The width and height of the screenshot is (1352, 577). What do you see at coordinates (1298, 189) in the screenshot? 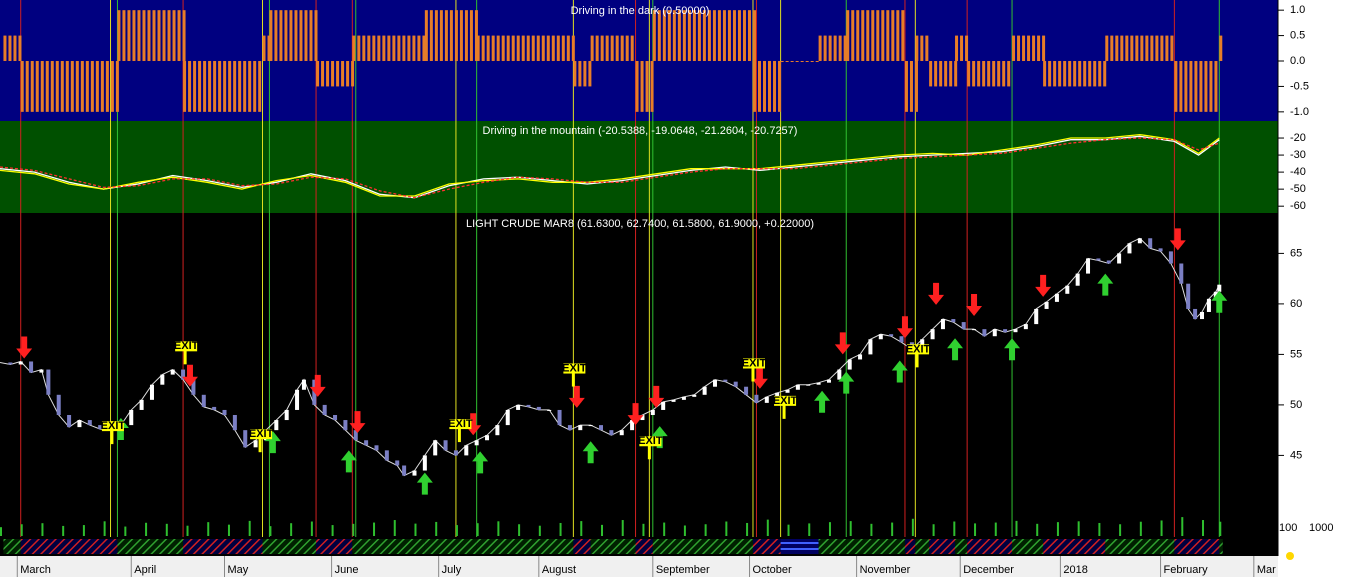
I see `y-tick-label: -50` at bounding box center [1298, 189].